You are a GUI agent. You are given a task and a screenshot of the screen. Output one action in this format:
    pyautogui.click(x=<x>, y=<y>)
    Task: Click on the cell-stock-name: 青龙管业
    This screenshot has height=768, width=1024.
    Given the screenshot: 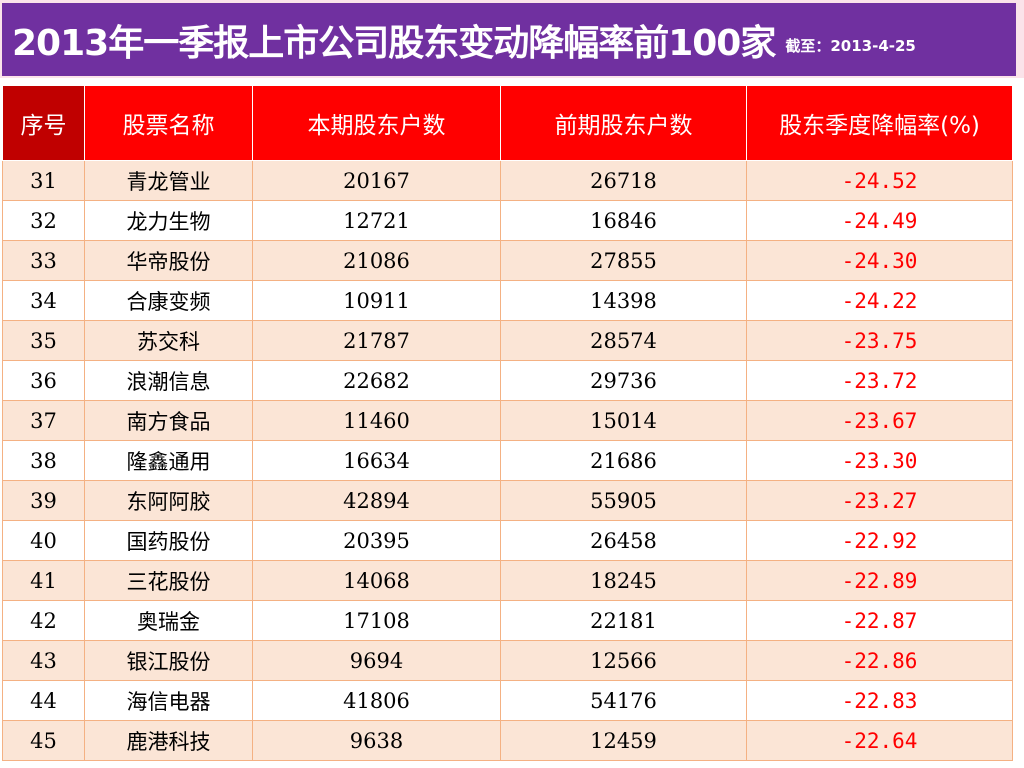 What is the action you would take?
    pyautogui.click(x=168, y=180)
    